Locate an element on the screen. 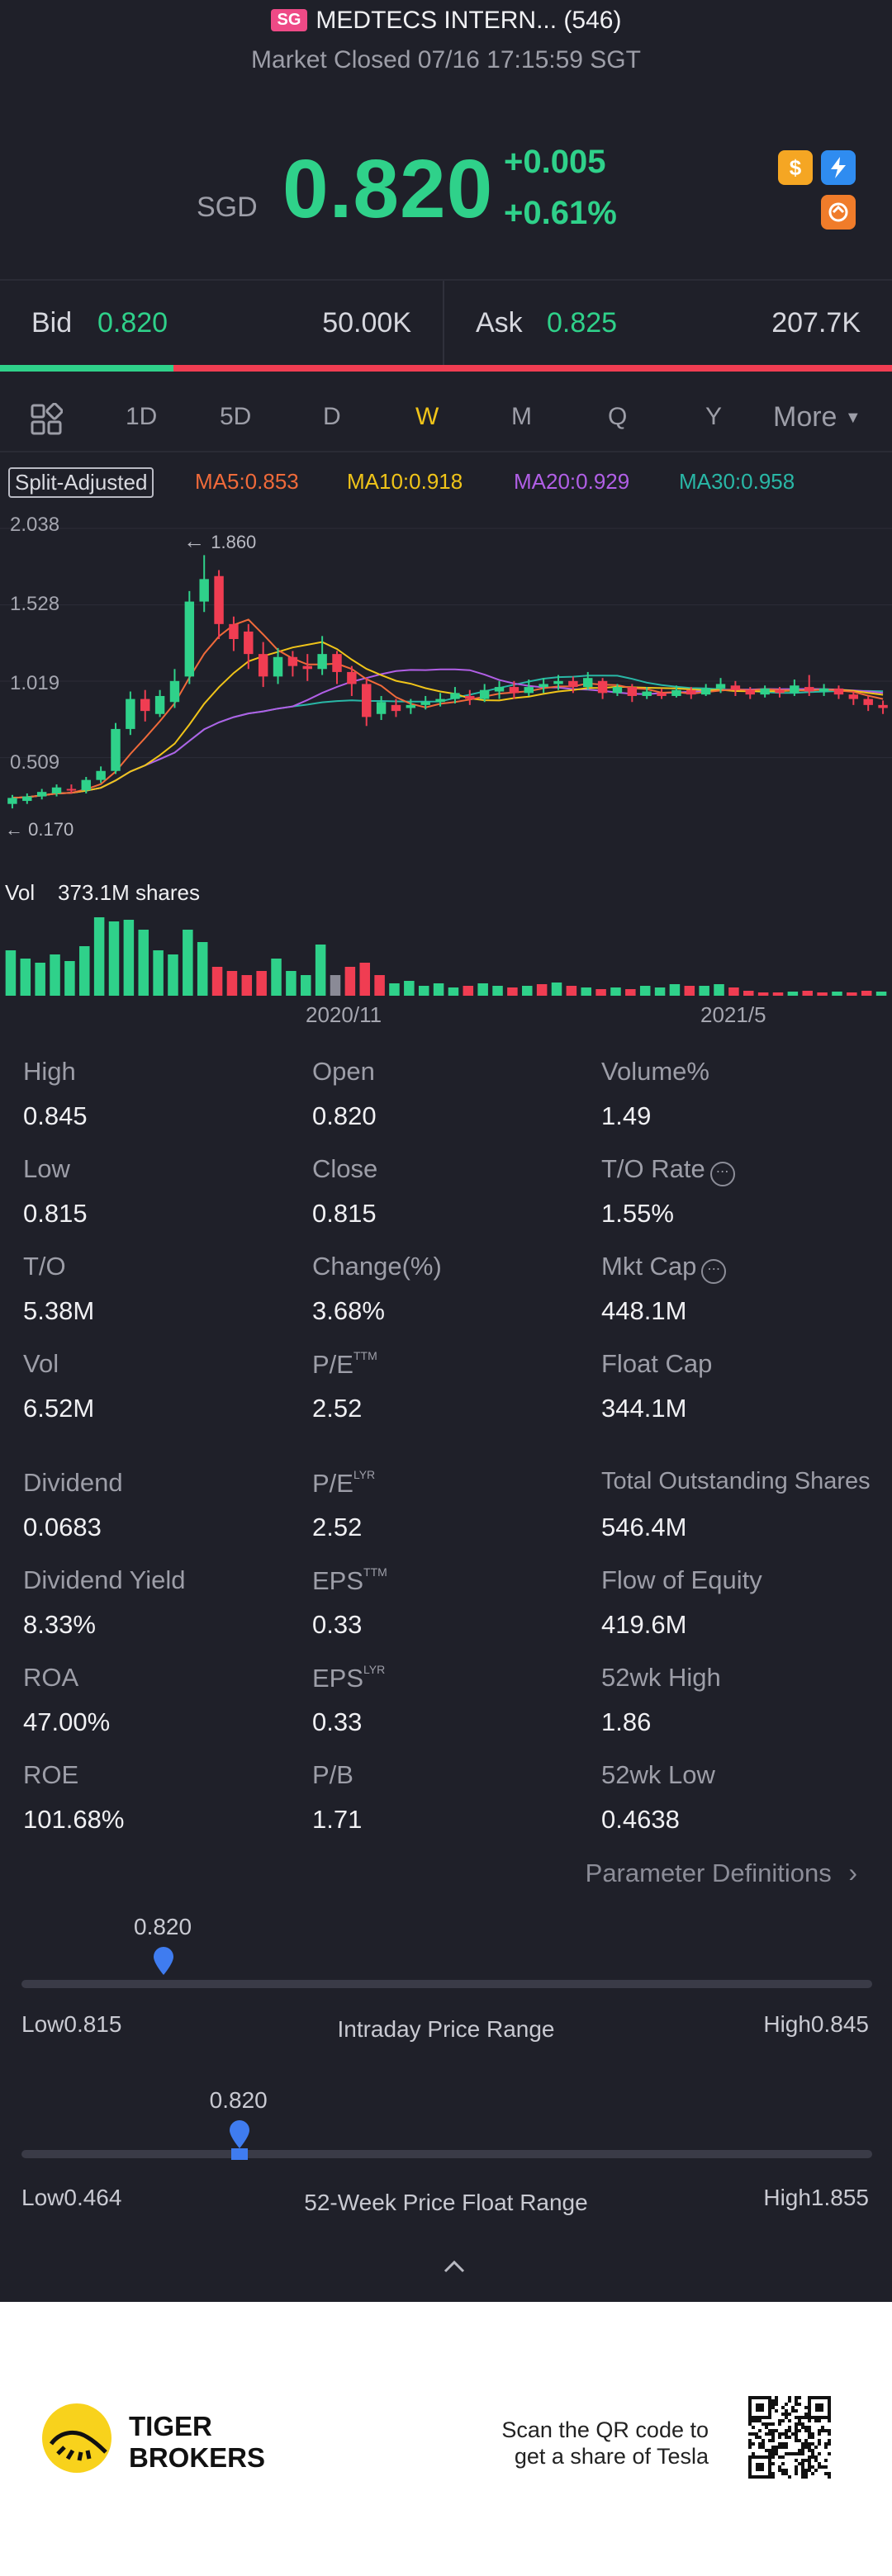 The width and height of the screenshot is (892, 2576). stat-label: Dividend Yield is located at coordinates (104, 1579).